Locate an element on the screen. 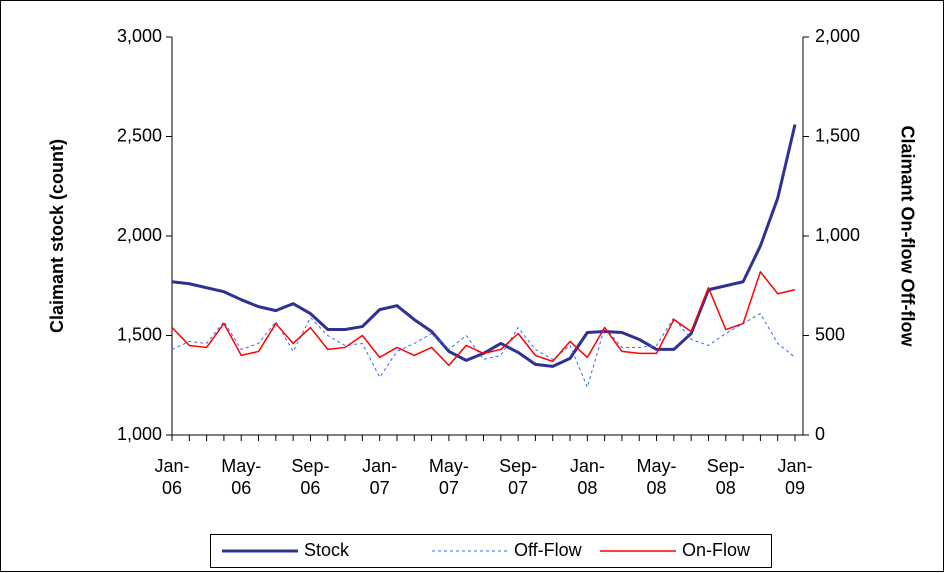  x-tick-label: Jan- 08 is located at coordinates (587, 477).